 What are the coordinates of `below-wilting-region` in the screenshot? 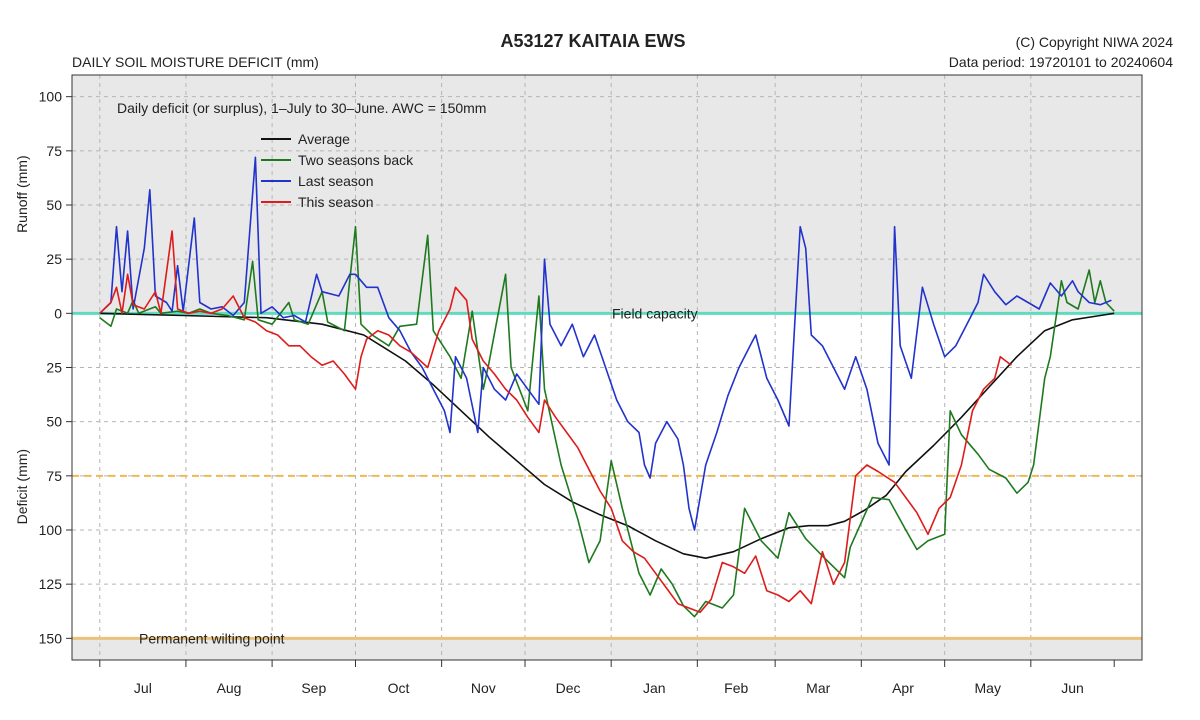 It's located at (607, 649).